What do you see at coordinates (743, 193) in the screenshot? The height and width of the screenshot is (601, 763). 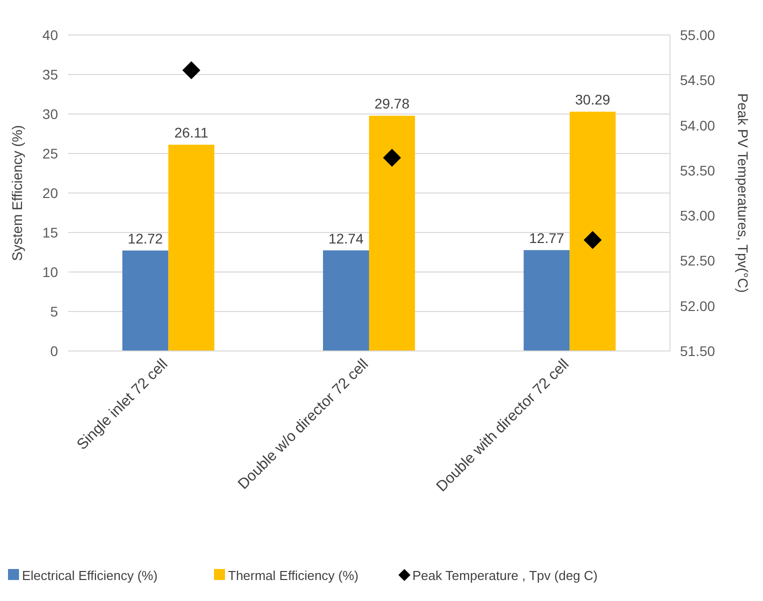 I see `y2-axis-title: Peak PV Temperatures, Tpv(°C)` at bounding box center [743, 193].